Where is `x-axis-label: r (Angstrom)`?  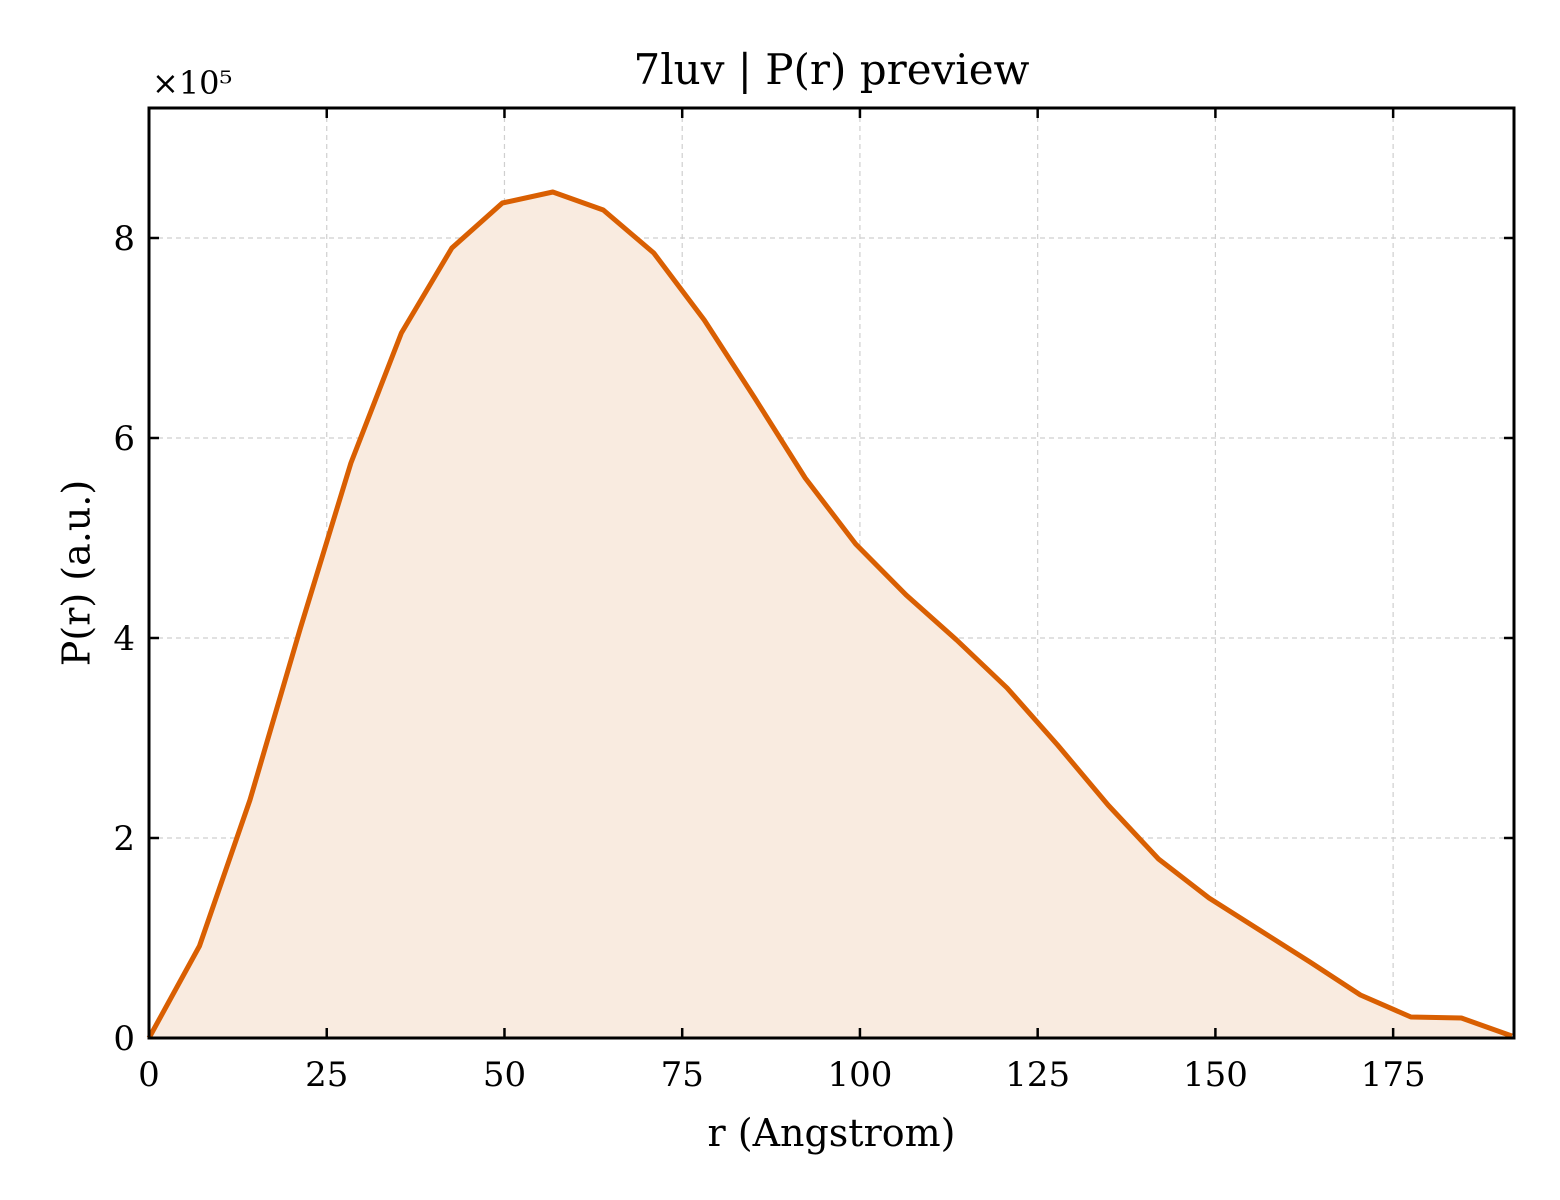
x-axis-label: r (Angstrom) is located at coordinates (832, 1133).